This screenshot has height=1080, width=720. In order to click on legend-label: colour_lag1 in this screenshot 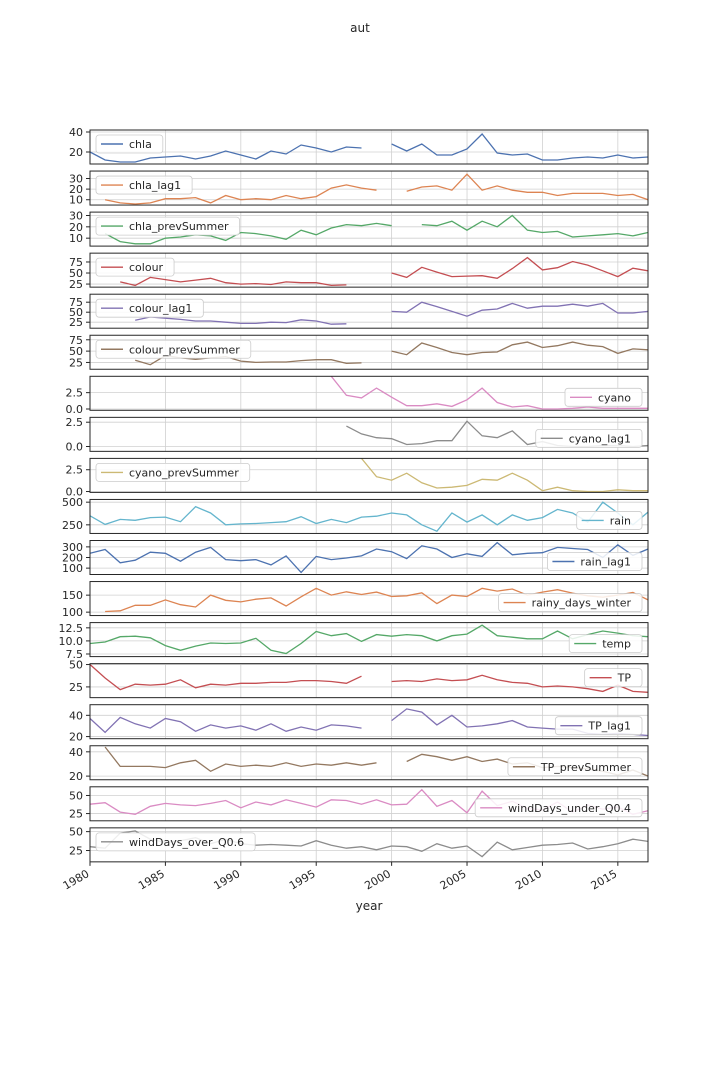, I will do `click(160, 308)`.